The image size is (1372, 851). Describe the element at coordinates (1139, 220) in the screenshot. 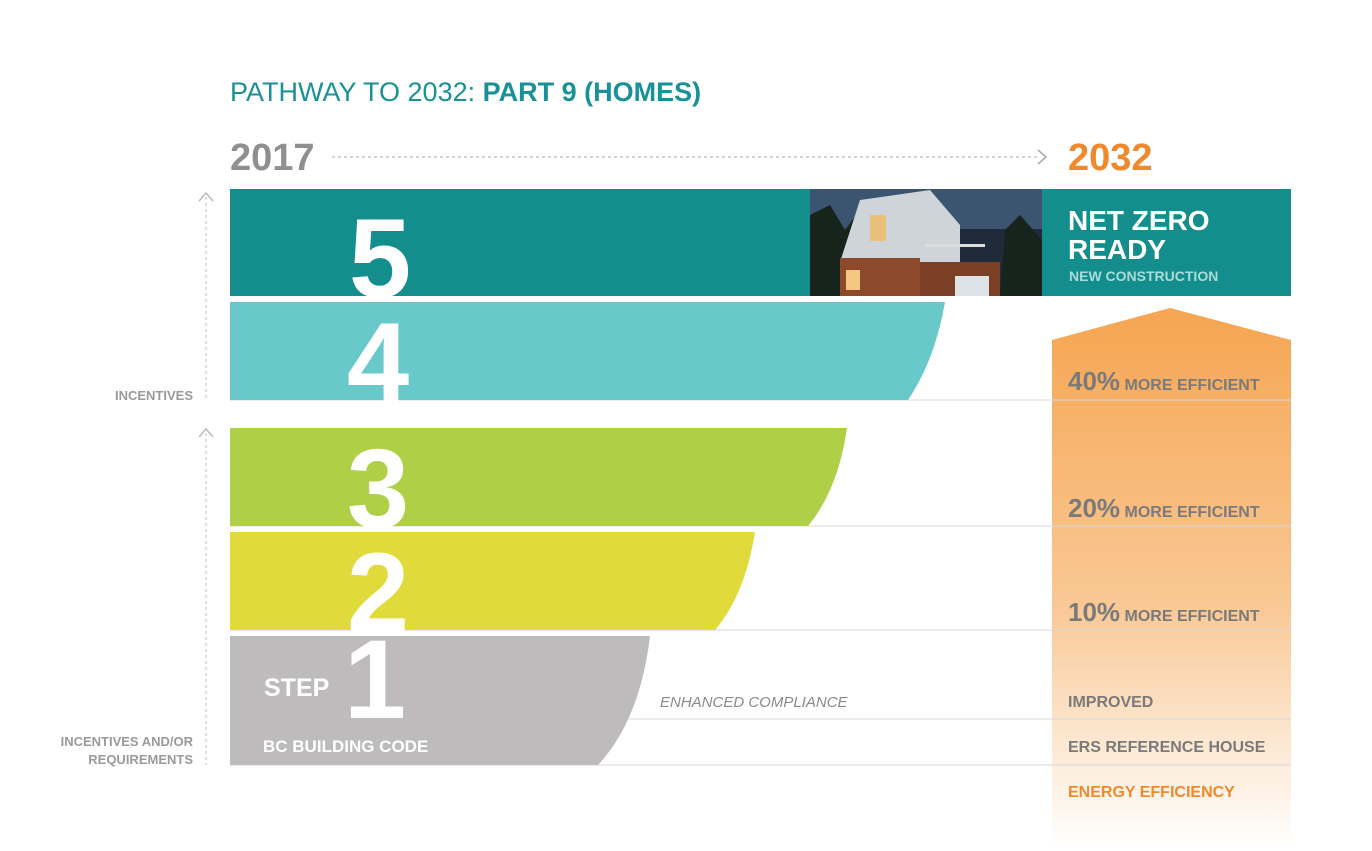

I see `step-label: NET ZERO` at that location.